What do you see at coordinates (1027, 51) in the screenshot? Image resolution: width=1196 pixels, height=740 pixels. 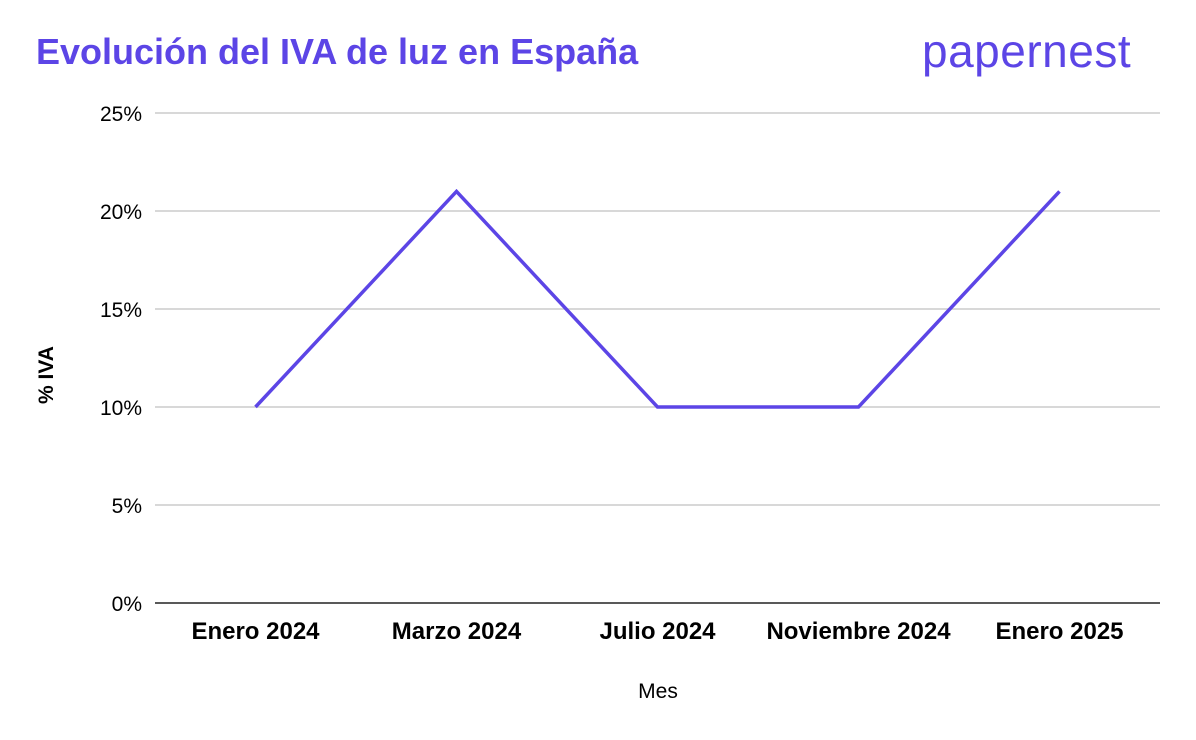 I see `brand-logo: papernest` at bounding box center [1027, 51].